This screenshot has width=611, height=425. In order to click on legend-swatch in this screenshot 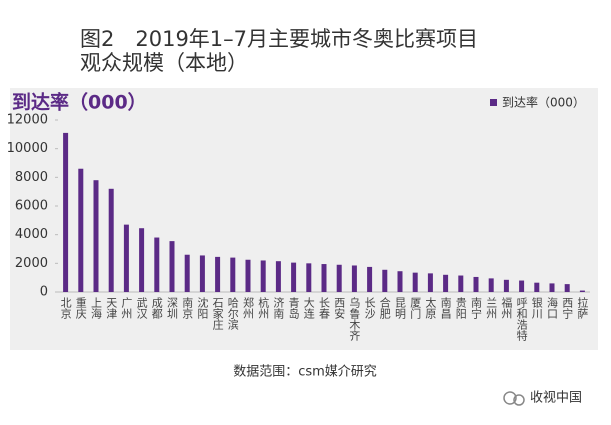, I will do `click(493, 102)`.